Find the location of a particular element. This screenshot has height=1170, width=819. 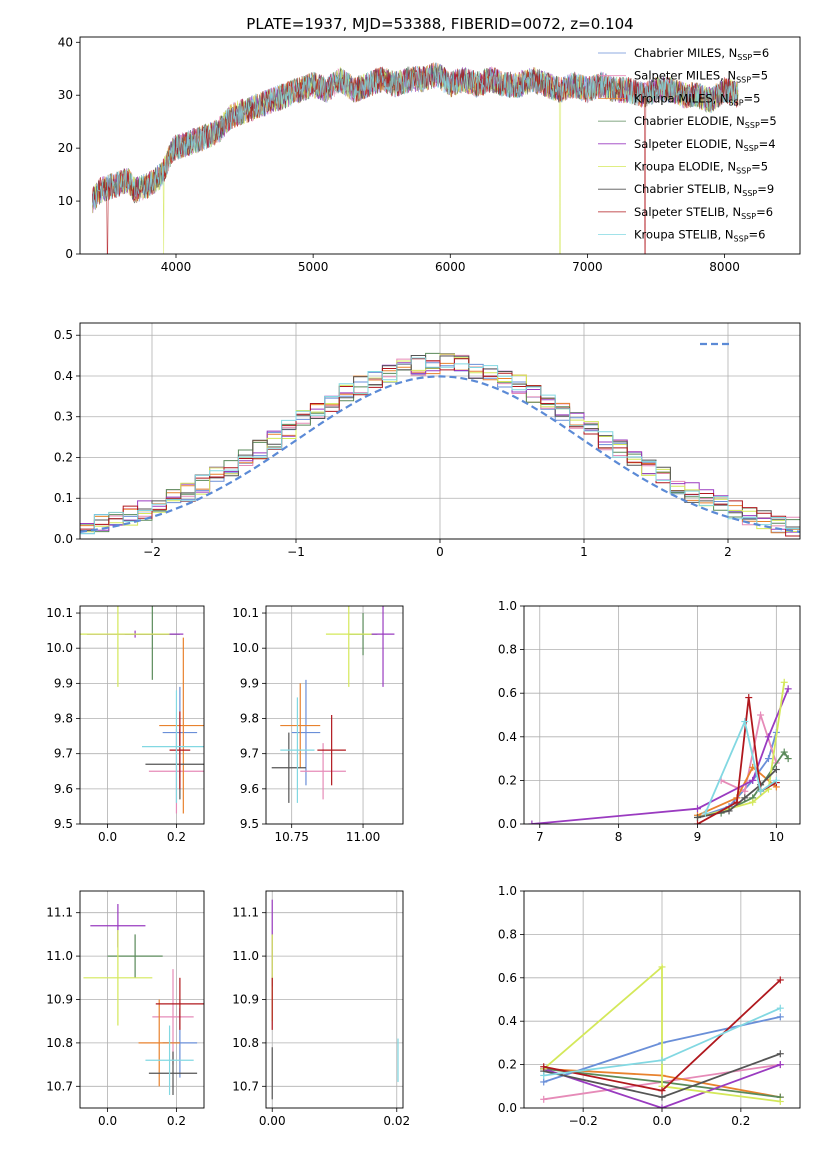

y-tick-label: 0.0 is located at coordinates (507, 824).